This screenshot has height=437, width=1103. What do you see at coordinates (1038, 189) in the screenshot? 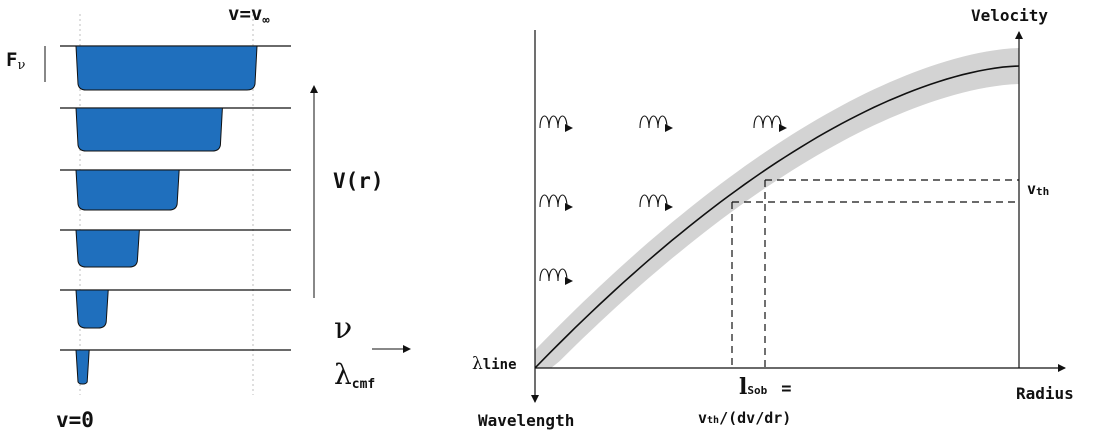
I see `vth-label: vth` at bounding box center [1038, 189].